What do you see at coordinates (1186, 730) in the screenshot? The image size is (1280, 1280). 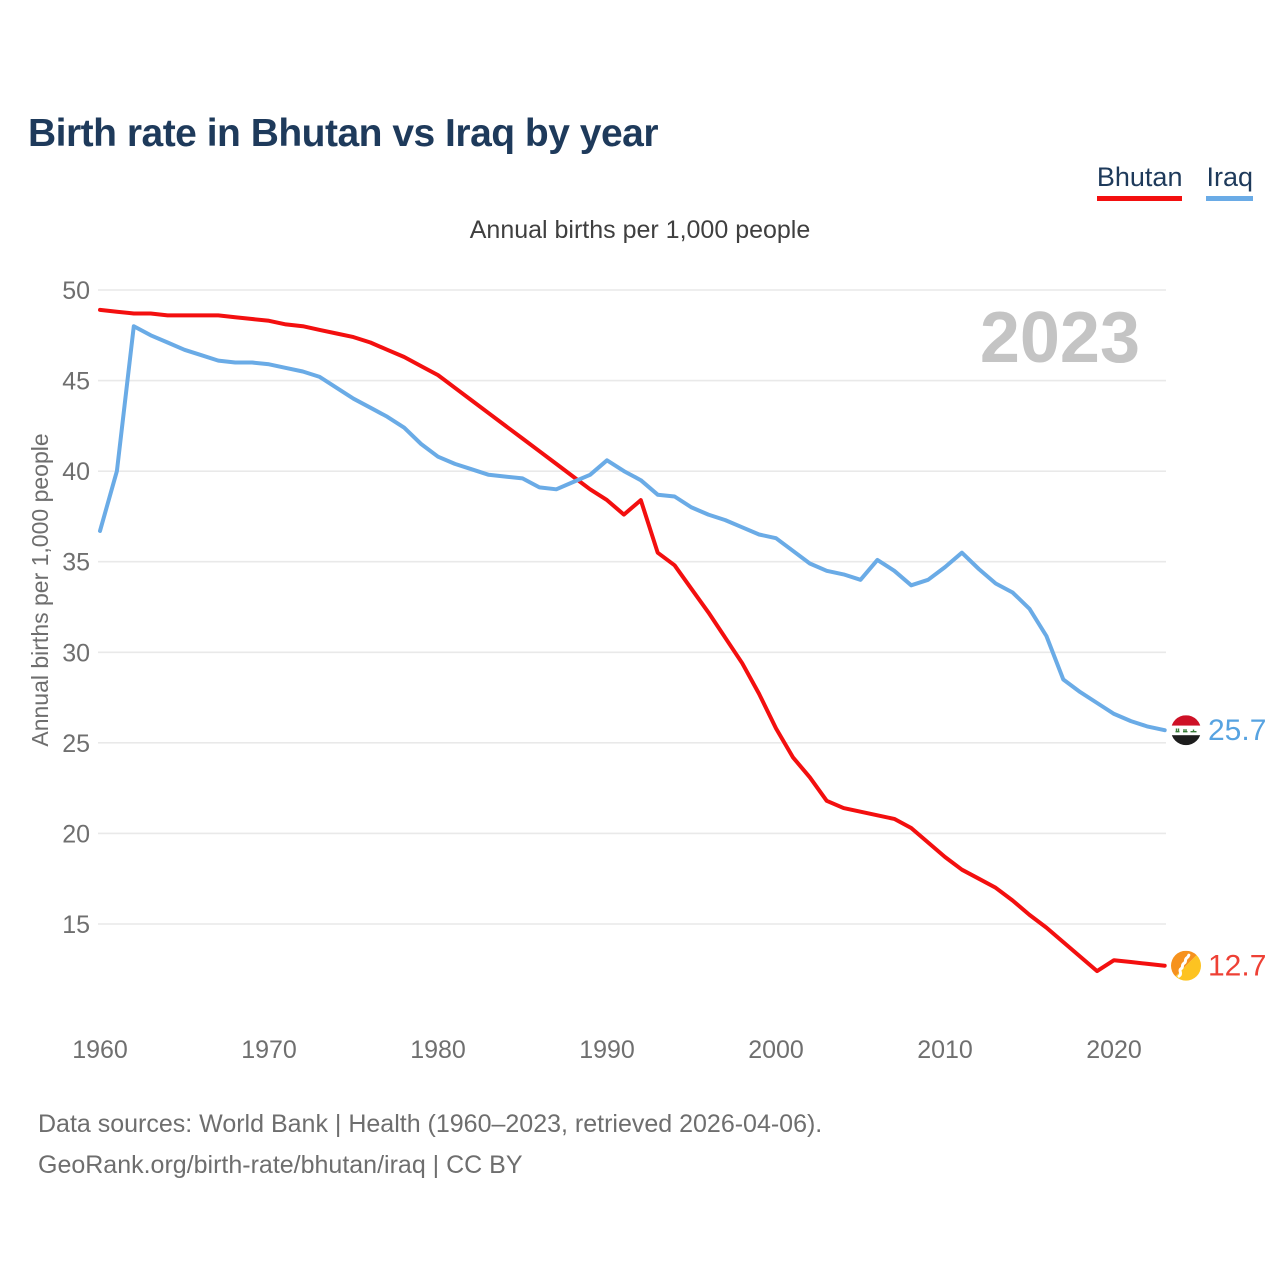 I see `iraq-flag-icon` at bounding box center [1186, 730].